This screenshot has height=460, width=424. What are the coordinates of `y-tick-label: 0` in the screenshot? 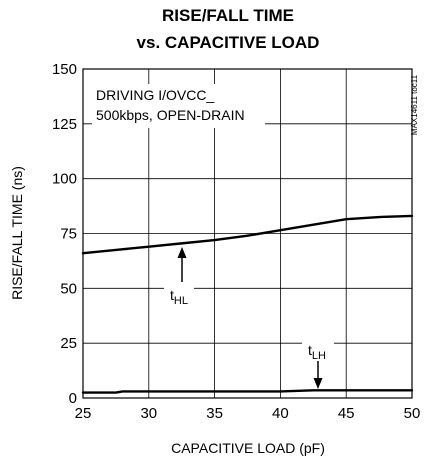 It's located at (73, 398).